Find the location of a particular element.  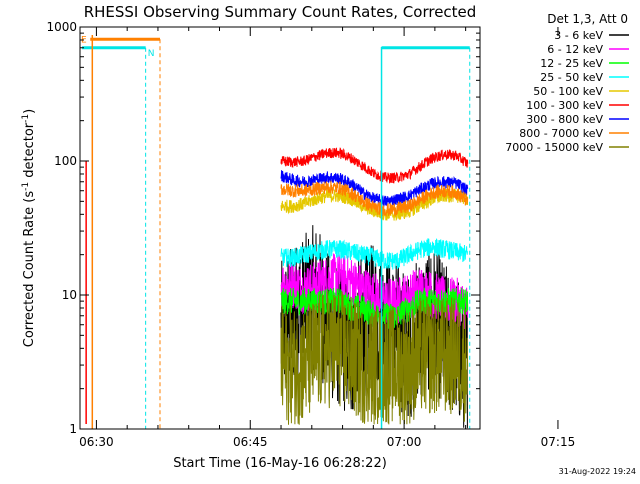

x-tick-label: 07:00 is located at coordinates (404, 442).